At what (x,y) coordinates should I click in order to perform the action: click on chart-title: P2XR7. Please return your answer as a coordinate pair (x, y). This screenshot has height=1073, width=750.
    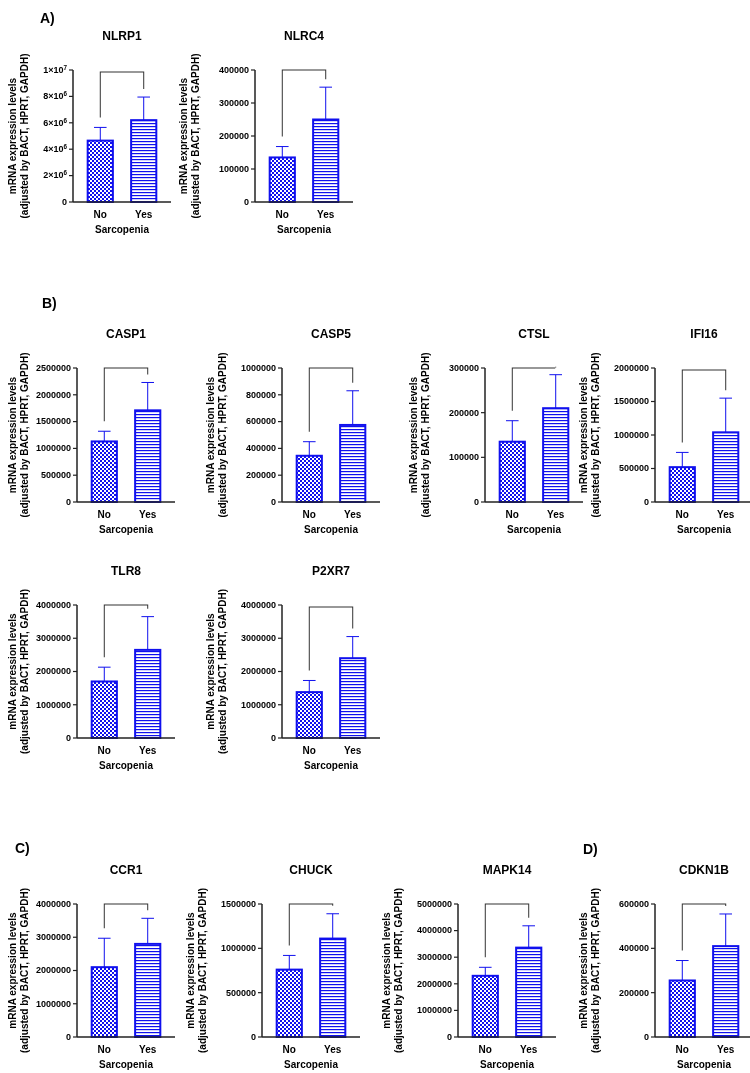
    Looking at the image, I should click on (331, 571).